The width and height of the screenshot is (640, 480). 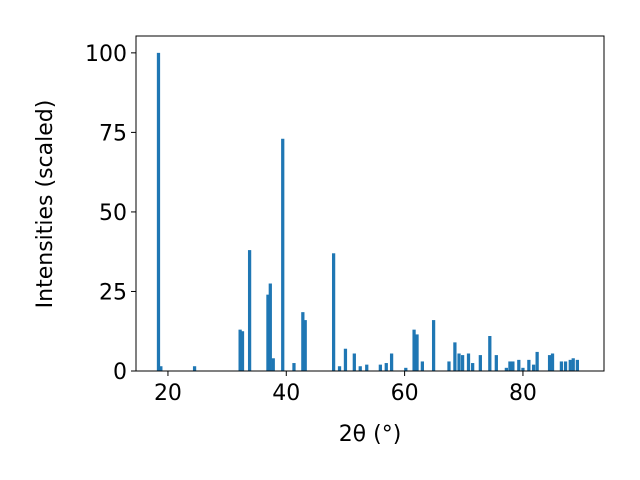 What do you see at coordinates (113, 213) in the screenshot?
I see `y-tick-label: 50` at bounding box center [113, 213].